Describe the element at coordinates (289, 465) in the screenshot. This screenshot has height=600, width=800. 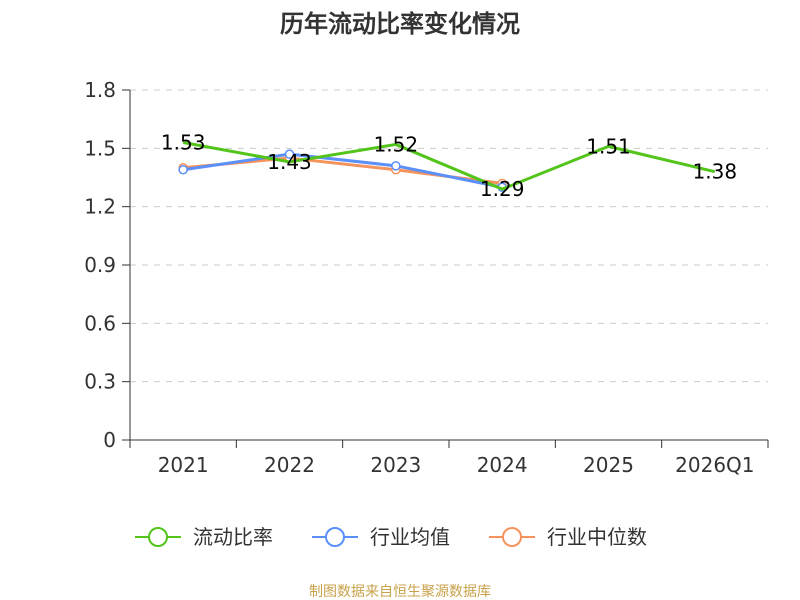
I see `x-tick-label: 2022` at that location.